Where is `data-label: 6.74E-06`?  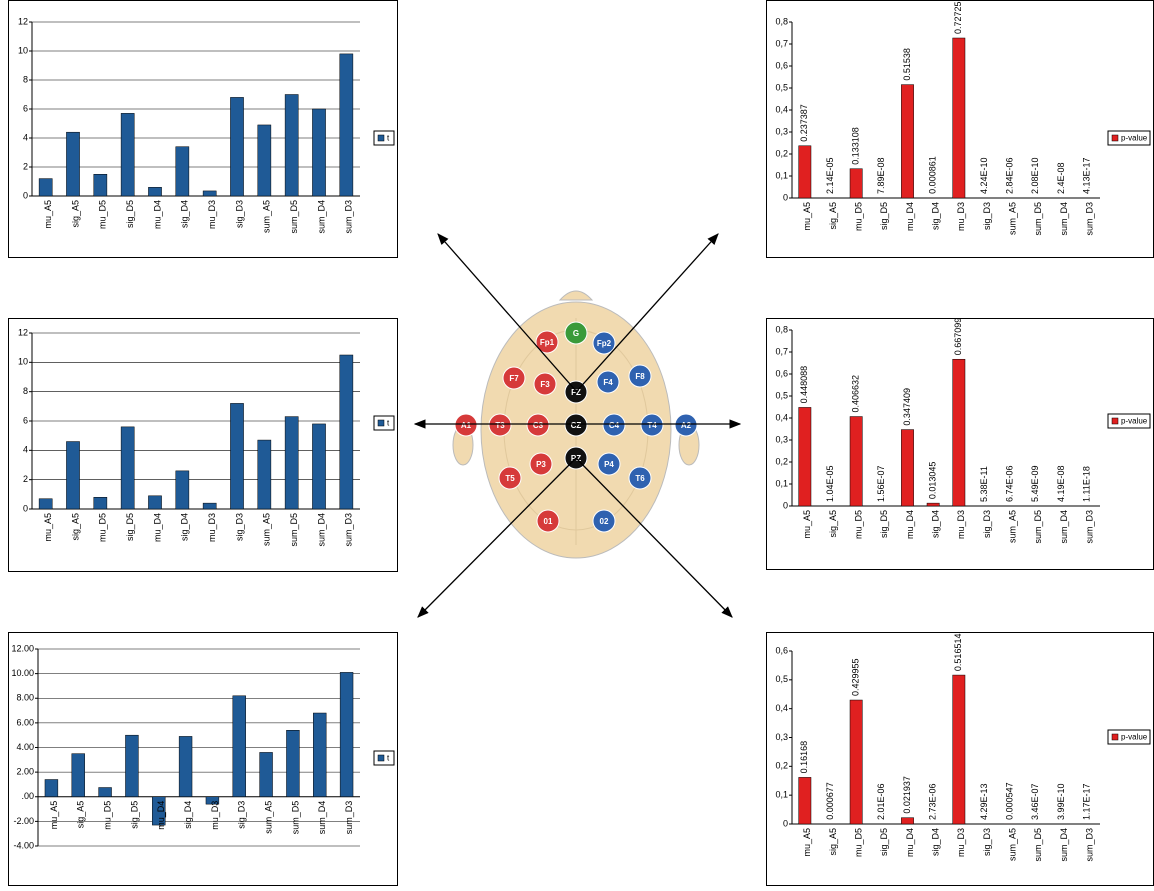 data-label: 6.74E-06 is located at coordinates (1010, 483).